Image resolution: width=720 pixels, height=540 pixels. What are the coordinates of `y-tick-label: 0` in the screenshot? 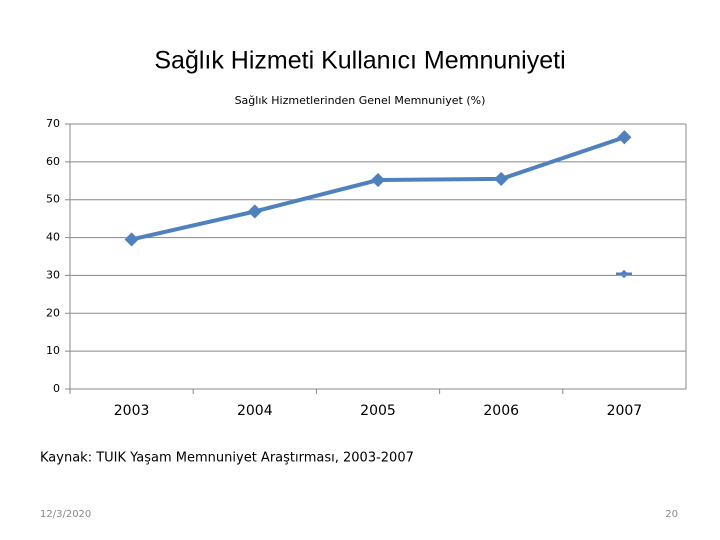 It's located at (56, 388).